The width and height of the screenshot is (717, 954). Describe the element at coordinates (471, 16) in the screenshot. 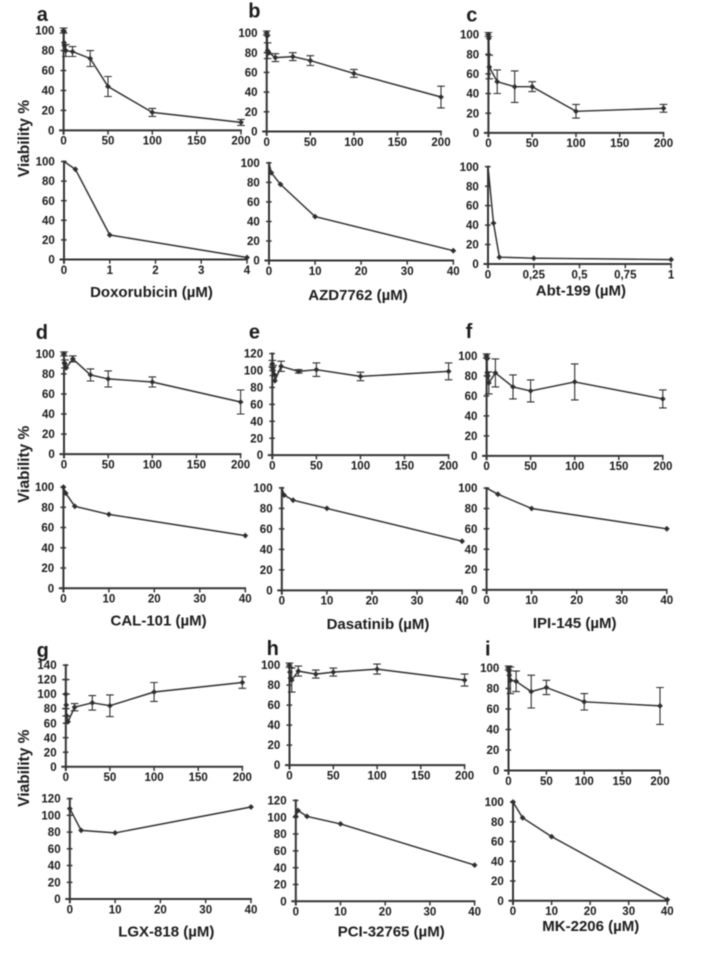

I see `svg-text: c` at that location.